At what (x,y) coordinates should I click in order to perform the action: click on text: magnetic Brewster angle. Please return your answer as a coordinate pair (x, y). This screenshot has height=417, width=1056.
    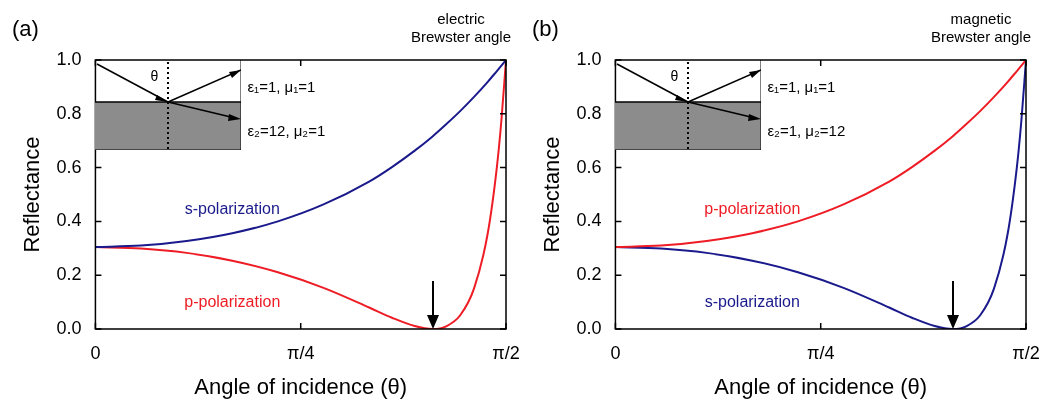
    Looking at the image, I should click on (981, 28).